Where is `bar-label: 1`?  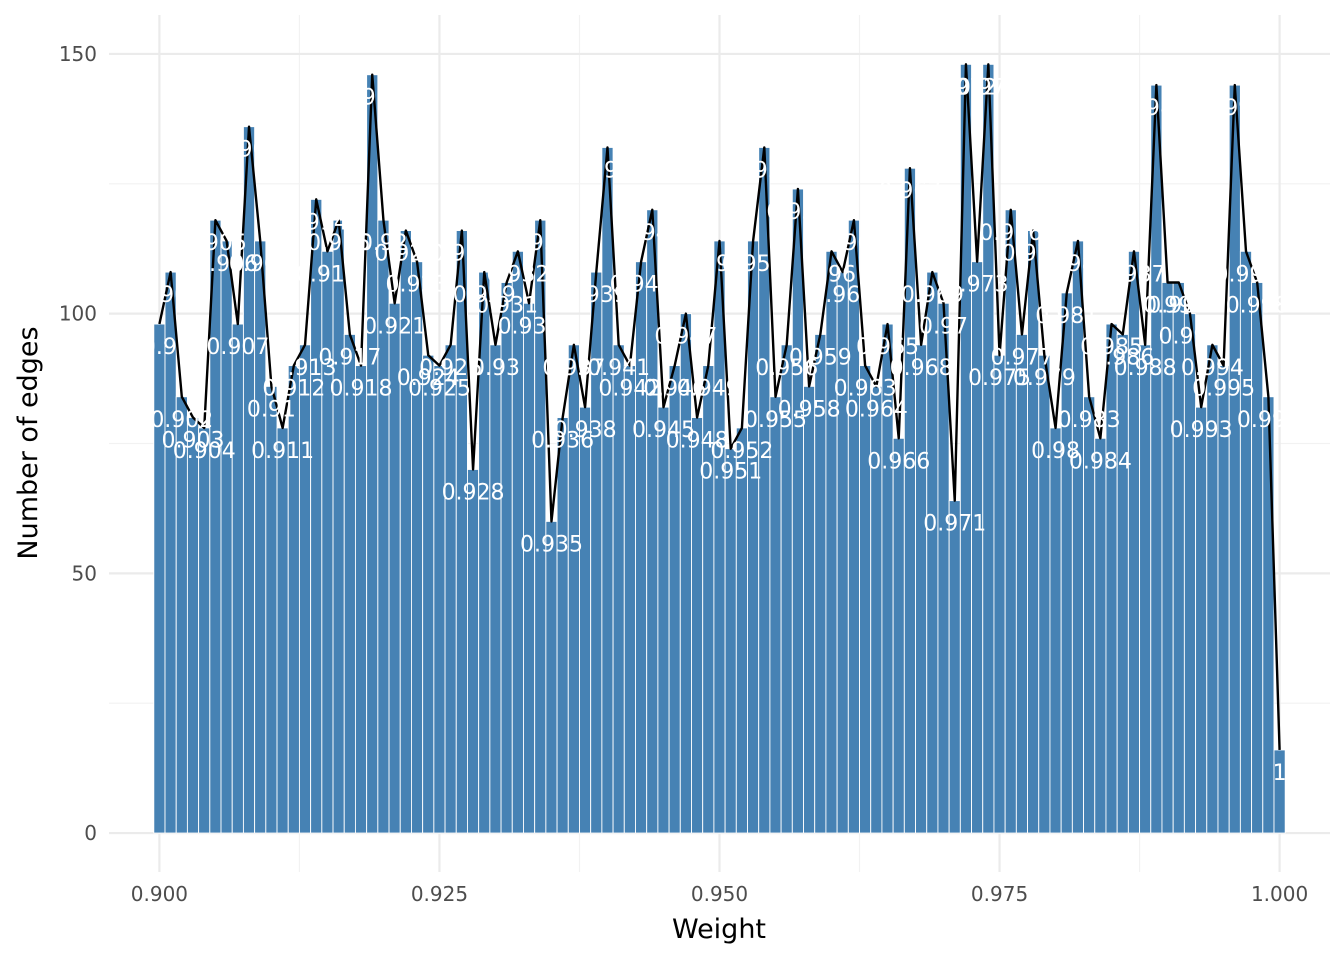 bar-label: 1 is located at coordinates (1280, 773).